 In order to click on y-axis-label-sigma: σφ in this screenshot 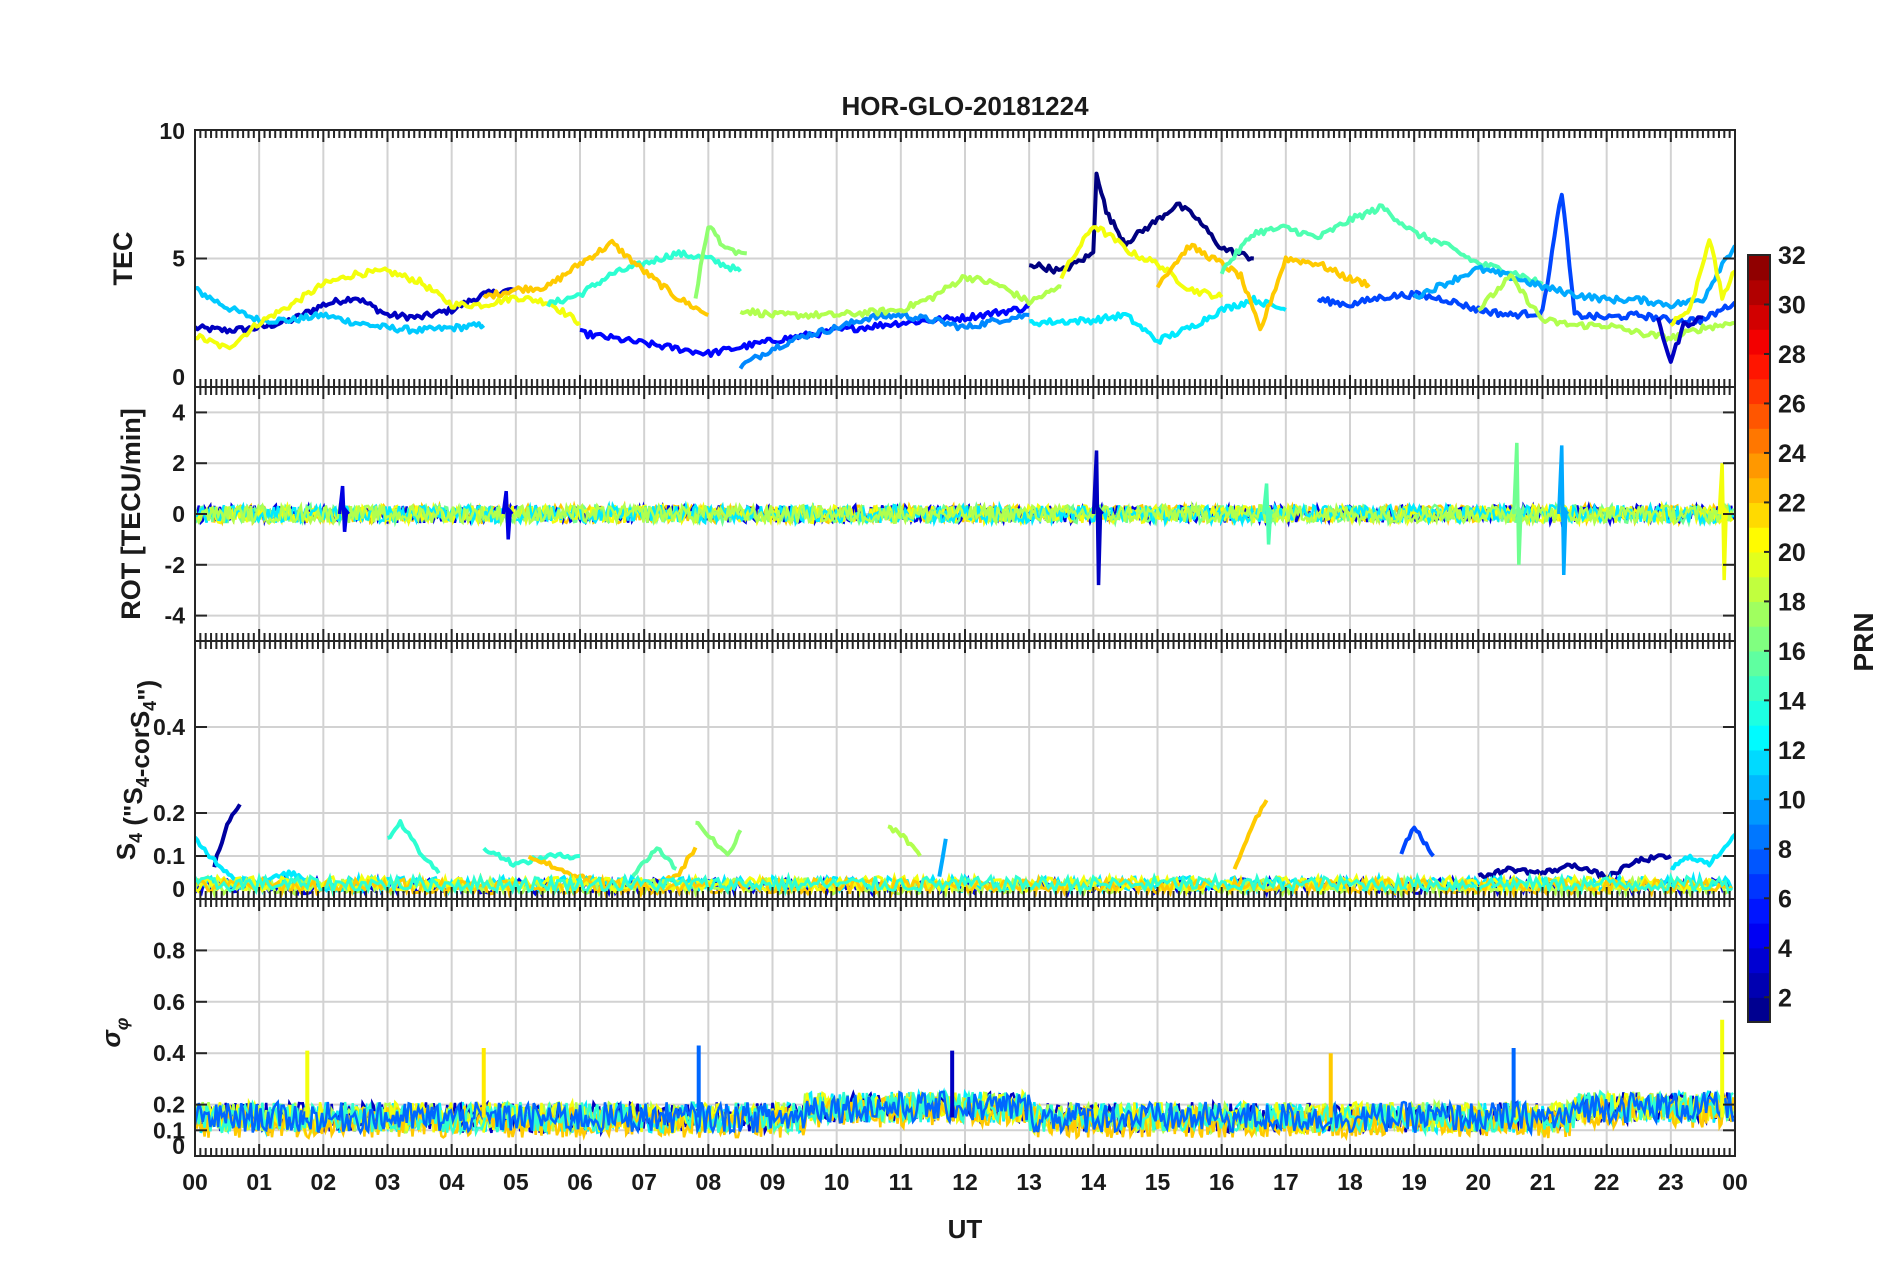, I will do `click(114, 1032)`.